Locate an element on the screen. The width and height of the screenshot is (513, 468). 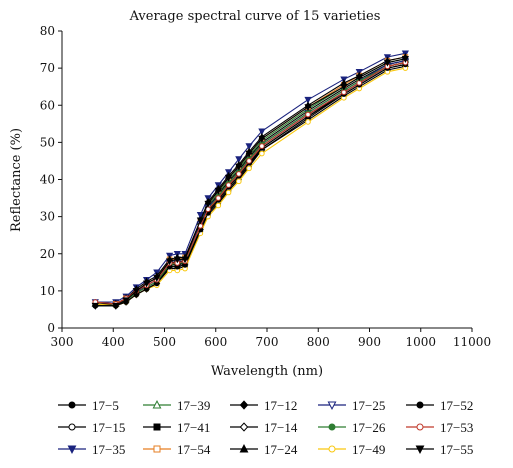
y-tick-label: 80 is located at coordinates (47, 31).